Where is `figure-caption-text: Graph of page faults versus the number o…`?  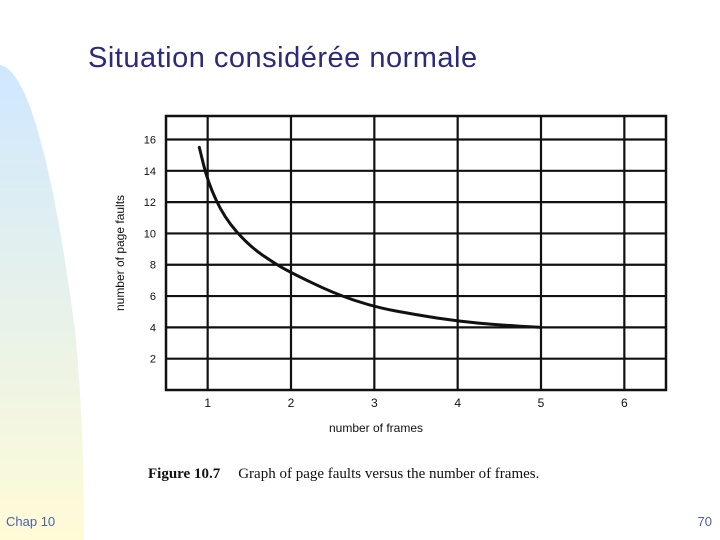
figure-caption-text: Graph of page faults versus the number o… is located at coordinates (388, 474).